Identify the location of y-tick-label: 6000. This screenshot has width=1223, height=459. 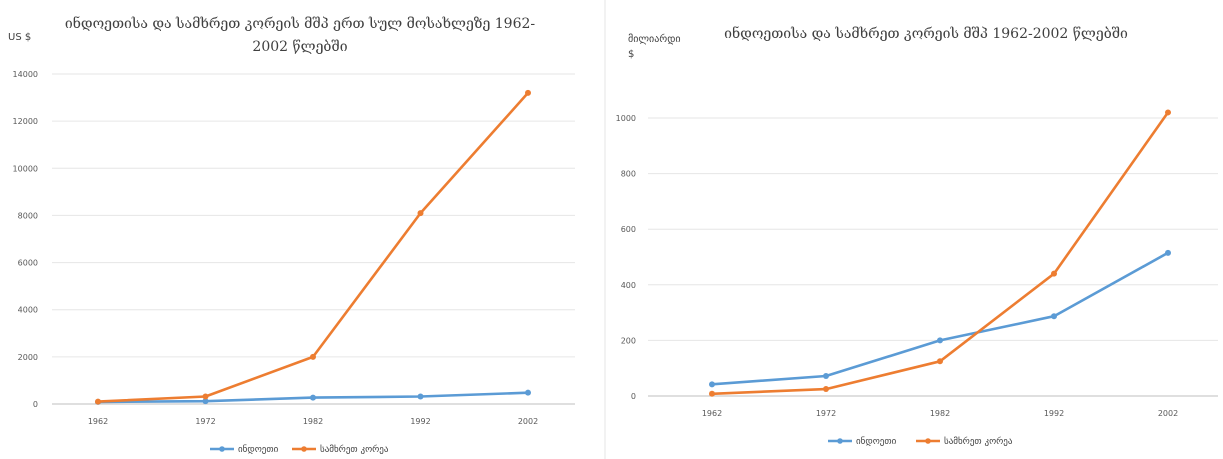
(28, 263).